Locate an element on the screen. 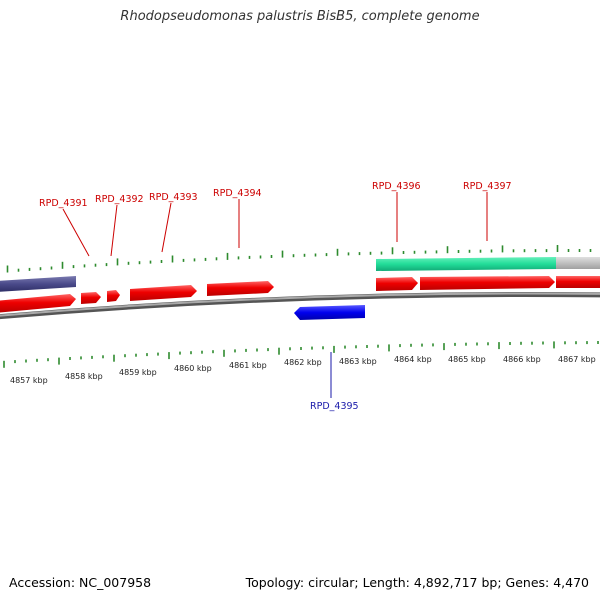  genome-backbone-highlight is located at coordinates (300, 304).